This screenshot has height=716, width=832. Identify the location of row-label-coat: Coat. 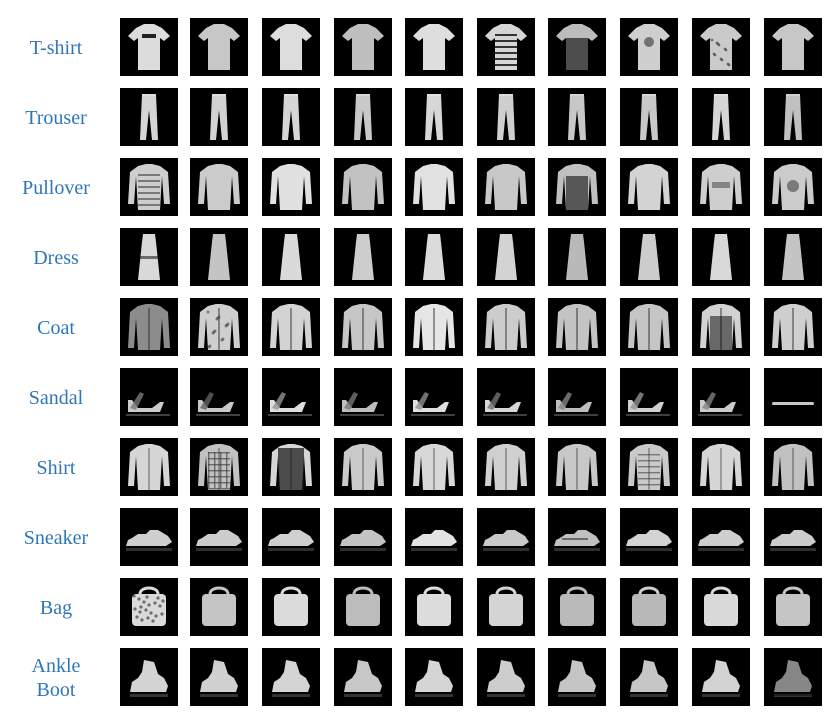
(56, 328).